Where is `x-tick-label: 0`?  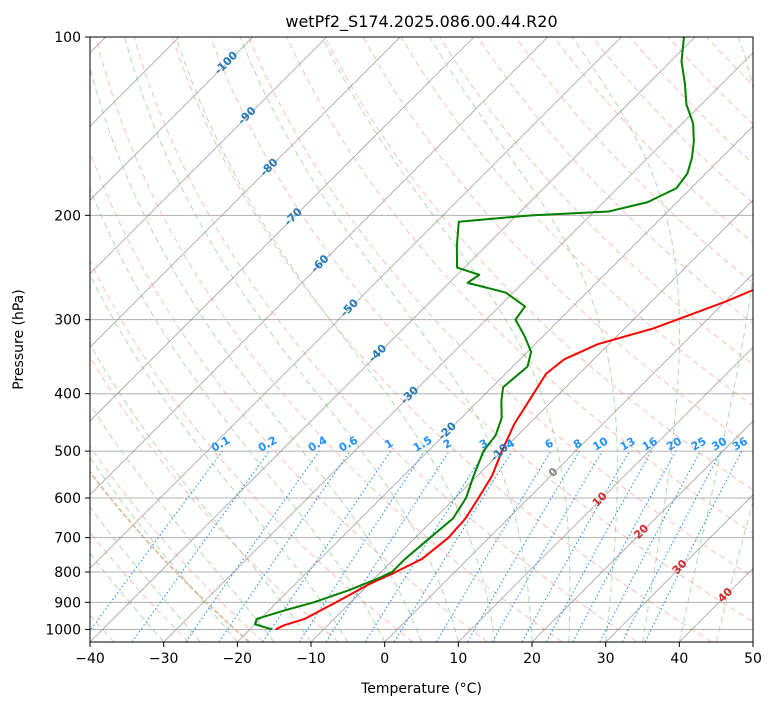
x-tick-label: 0 is located at coordinates (384, 659).